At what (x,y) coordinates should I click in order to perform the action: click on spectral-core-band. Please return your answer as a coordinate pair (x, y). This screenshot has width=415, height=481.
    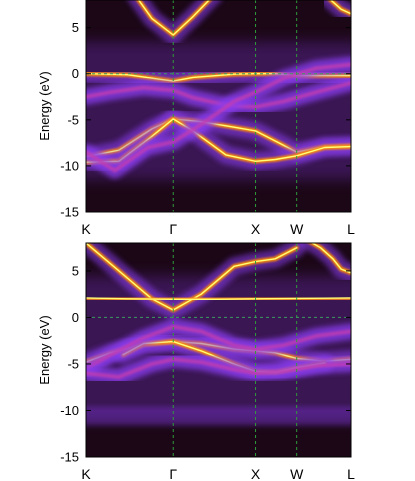
    Looking at the image, I should click on (218, 416).